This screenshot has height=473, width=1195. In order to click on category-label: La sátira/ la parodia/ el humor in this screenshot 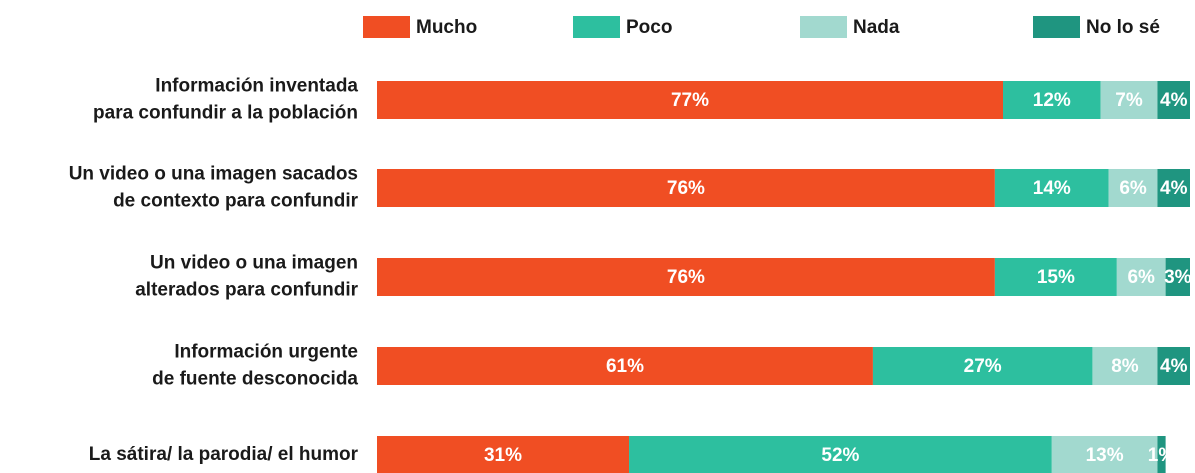, I will do `click(224, 454)`.